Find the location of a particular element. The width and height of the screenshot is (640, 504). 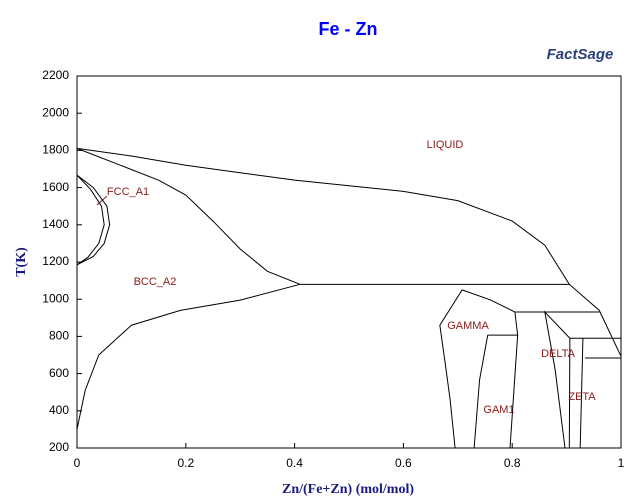

phase-label: ZETA is located at coordinates (582, 397).